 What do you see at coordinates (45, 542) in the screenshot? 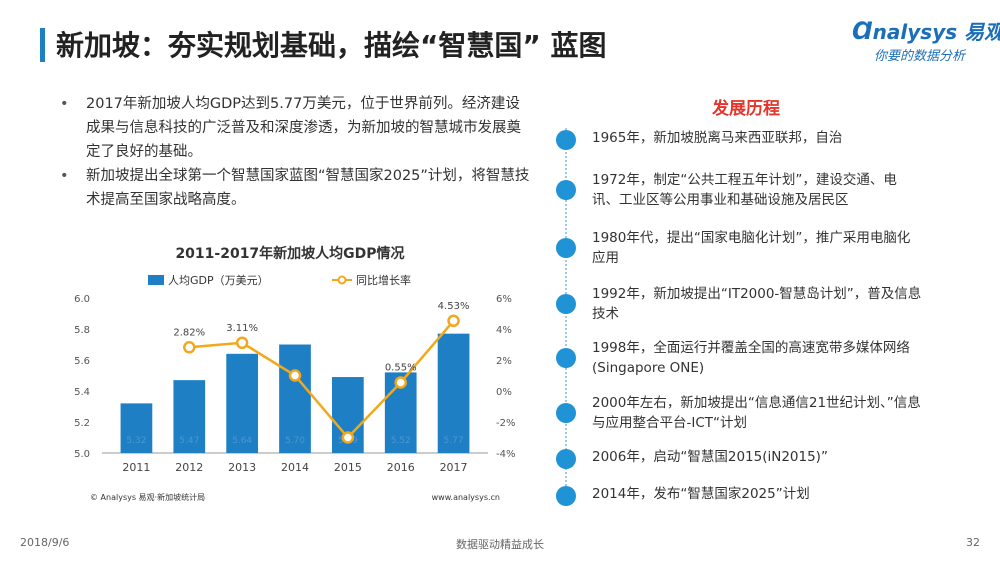
I see `footer-date: 2018/9/6` at bounding box center [45, 542].